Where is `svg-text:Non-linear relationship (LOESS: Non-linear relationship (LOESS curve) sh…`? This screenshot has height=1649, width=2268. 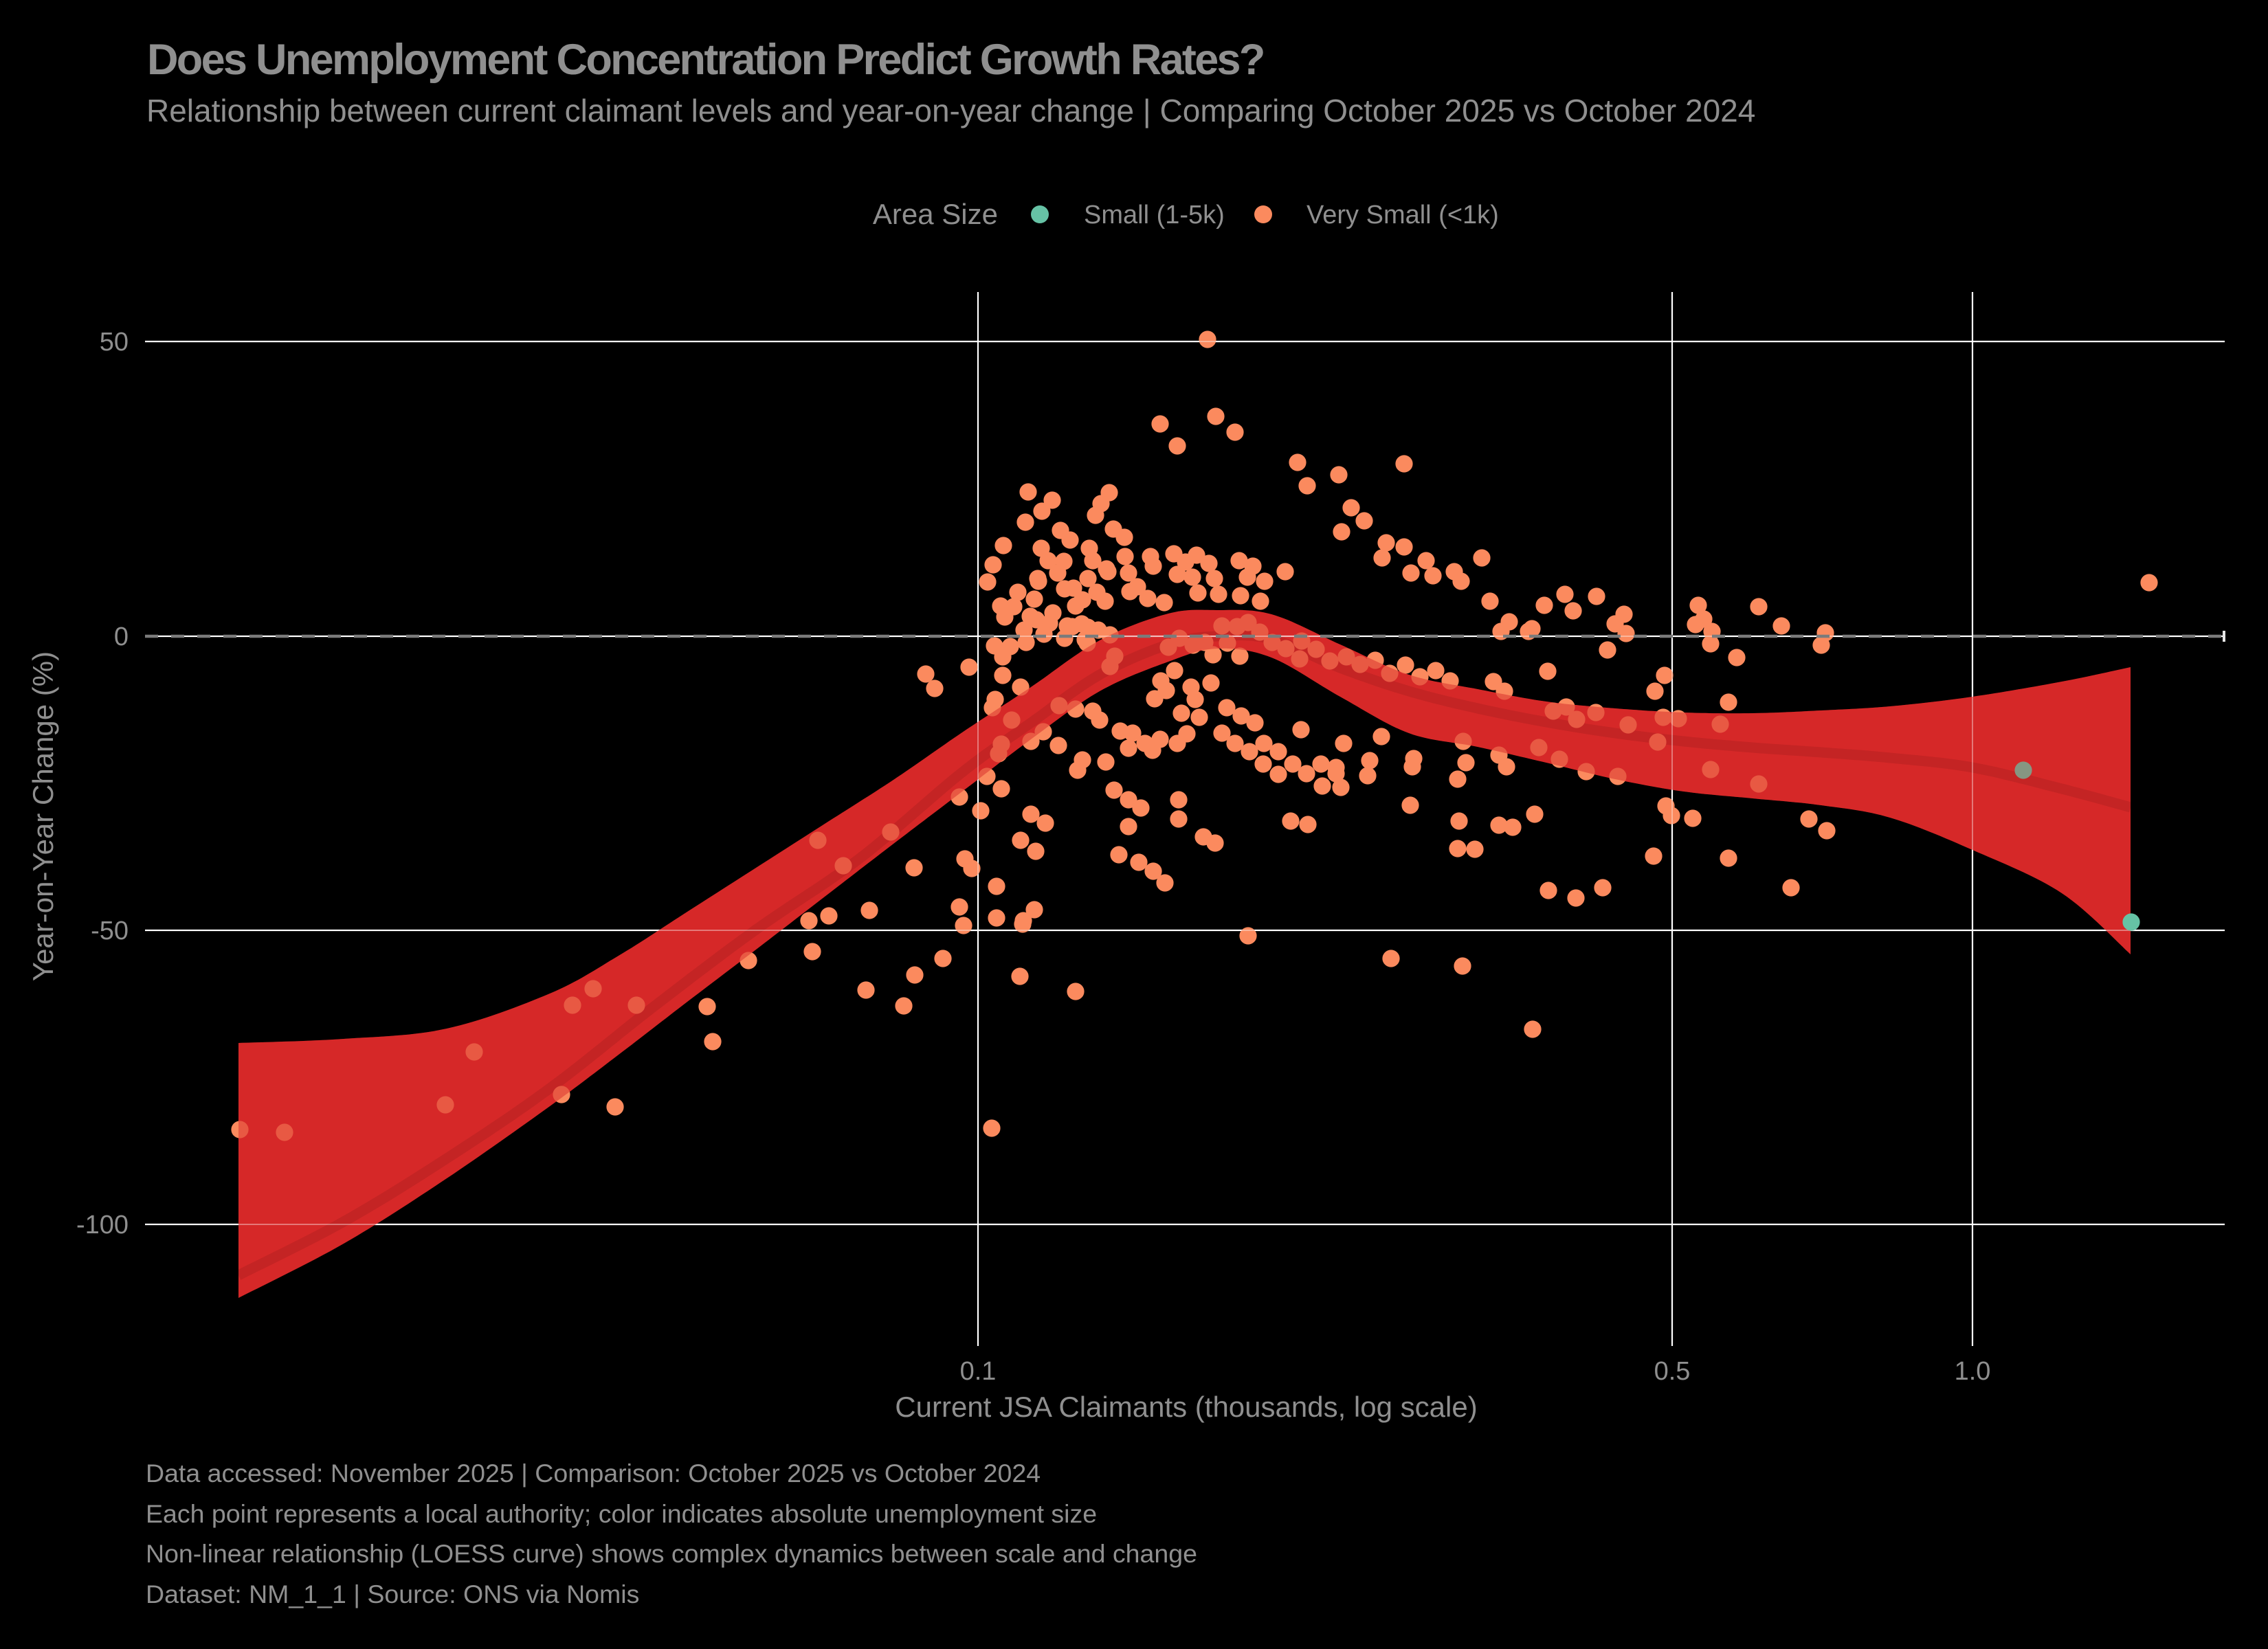
svg-text:Non-linear relationship (LOESS: Non-linear relationship (LOESS curve) sh… is located at coordinates (671, 1553).